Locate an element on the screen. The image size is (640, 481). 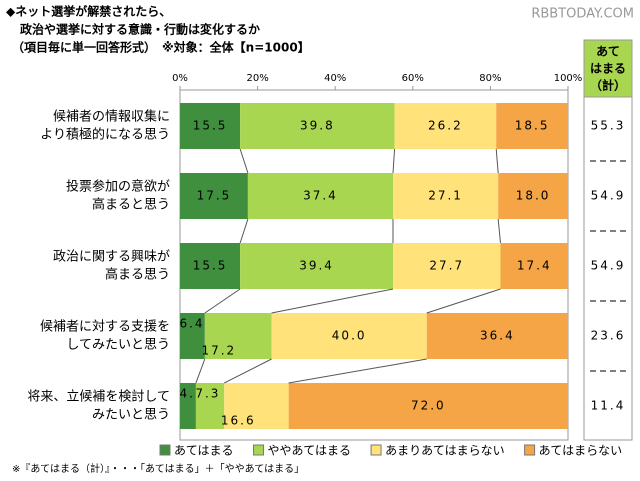
y-tick-label: してみたいと思う is located at coordinates (118, 345).